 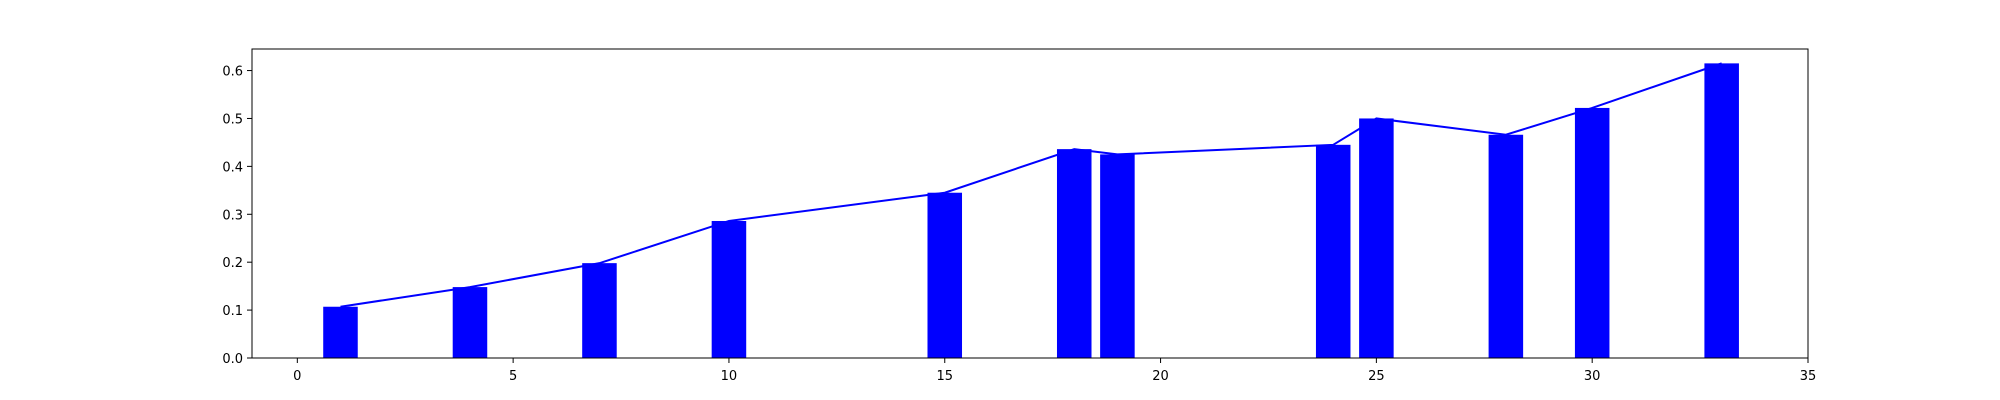 I want to click on x-tick-label: 30, so click(x=1592, y=376).